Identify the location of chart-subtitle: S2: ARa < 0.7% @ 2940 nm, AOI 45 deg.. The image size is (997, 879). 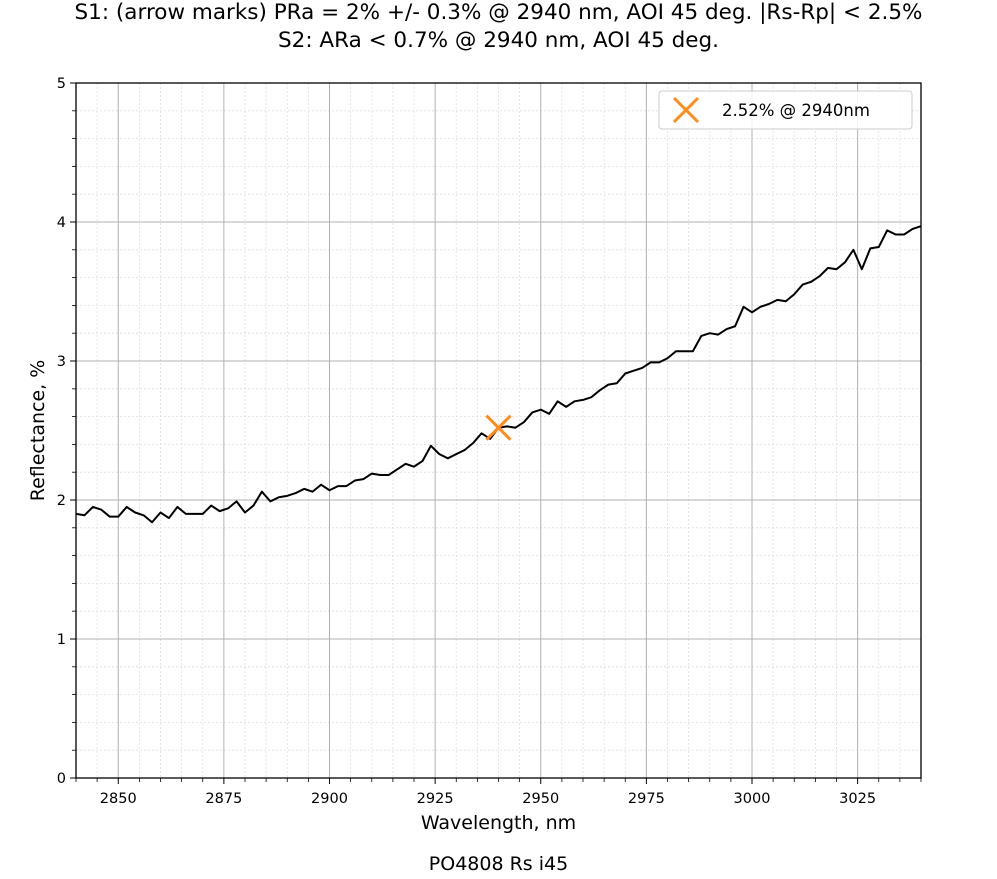
(498, 40).